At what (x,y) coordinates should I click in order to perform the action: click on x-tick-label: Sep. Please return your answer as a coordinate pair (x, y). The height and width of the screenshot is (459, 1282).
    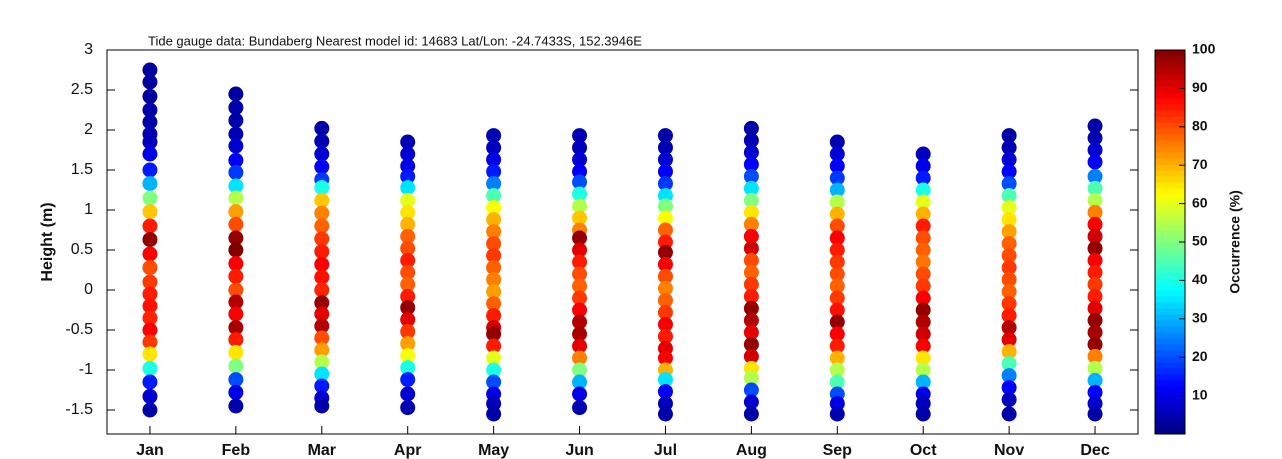
    Looking at the image, I should click on (838, 450).